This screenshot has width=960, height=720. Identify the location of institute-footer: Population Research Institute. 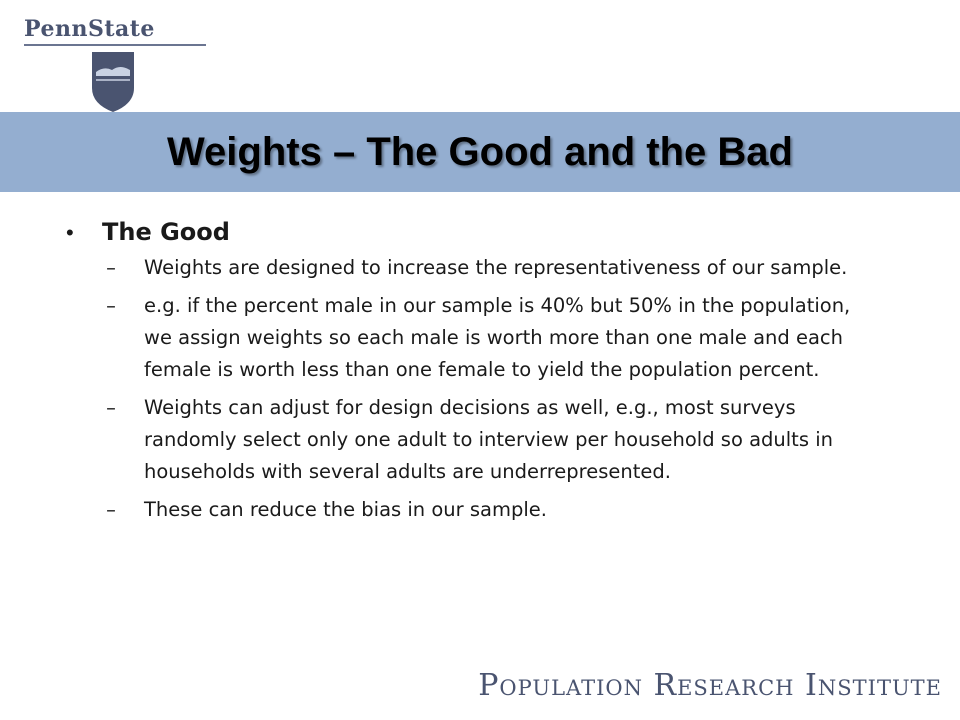
(710, 685).